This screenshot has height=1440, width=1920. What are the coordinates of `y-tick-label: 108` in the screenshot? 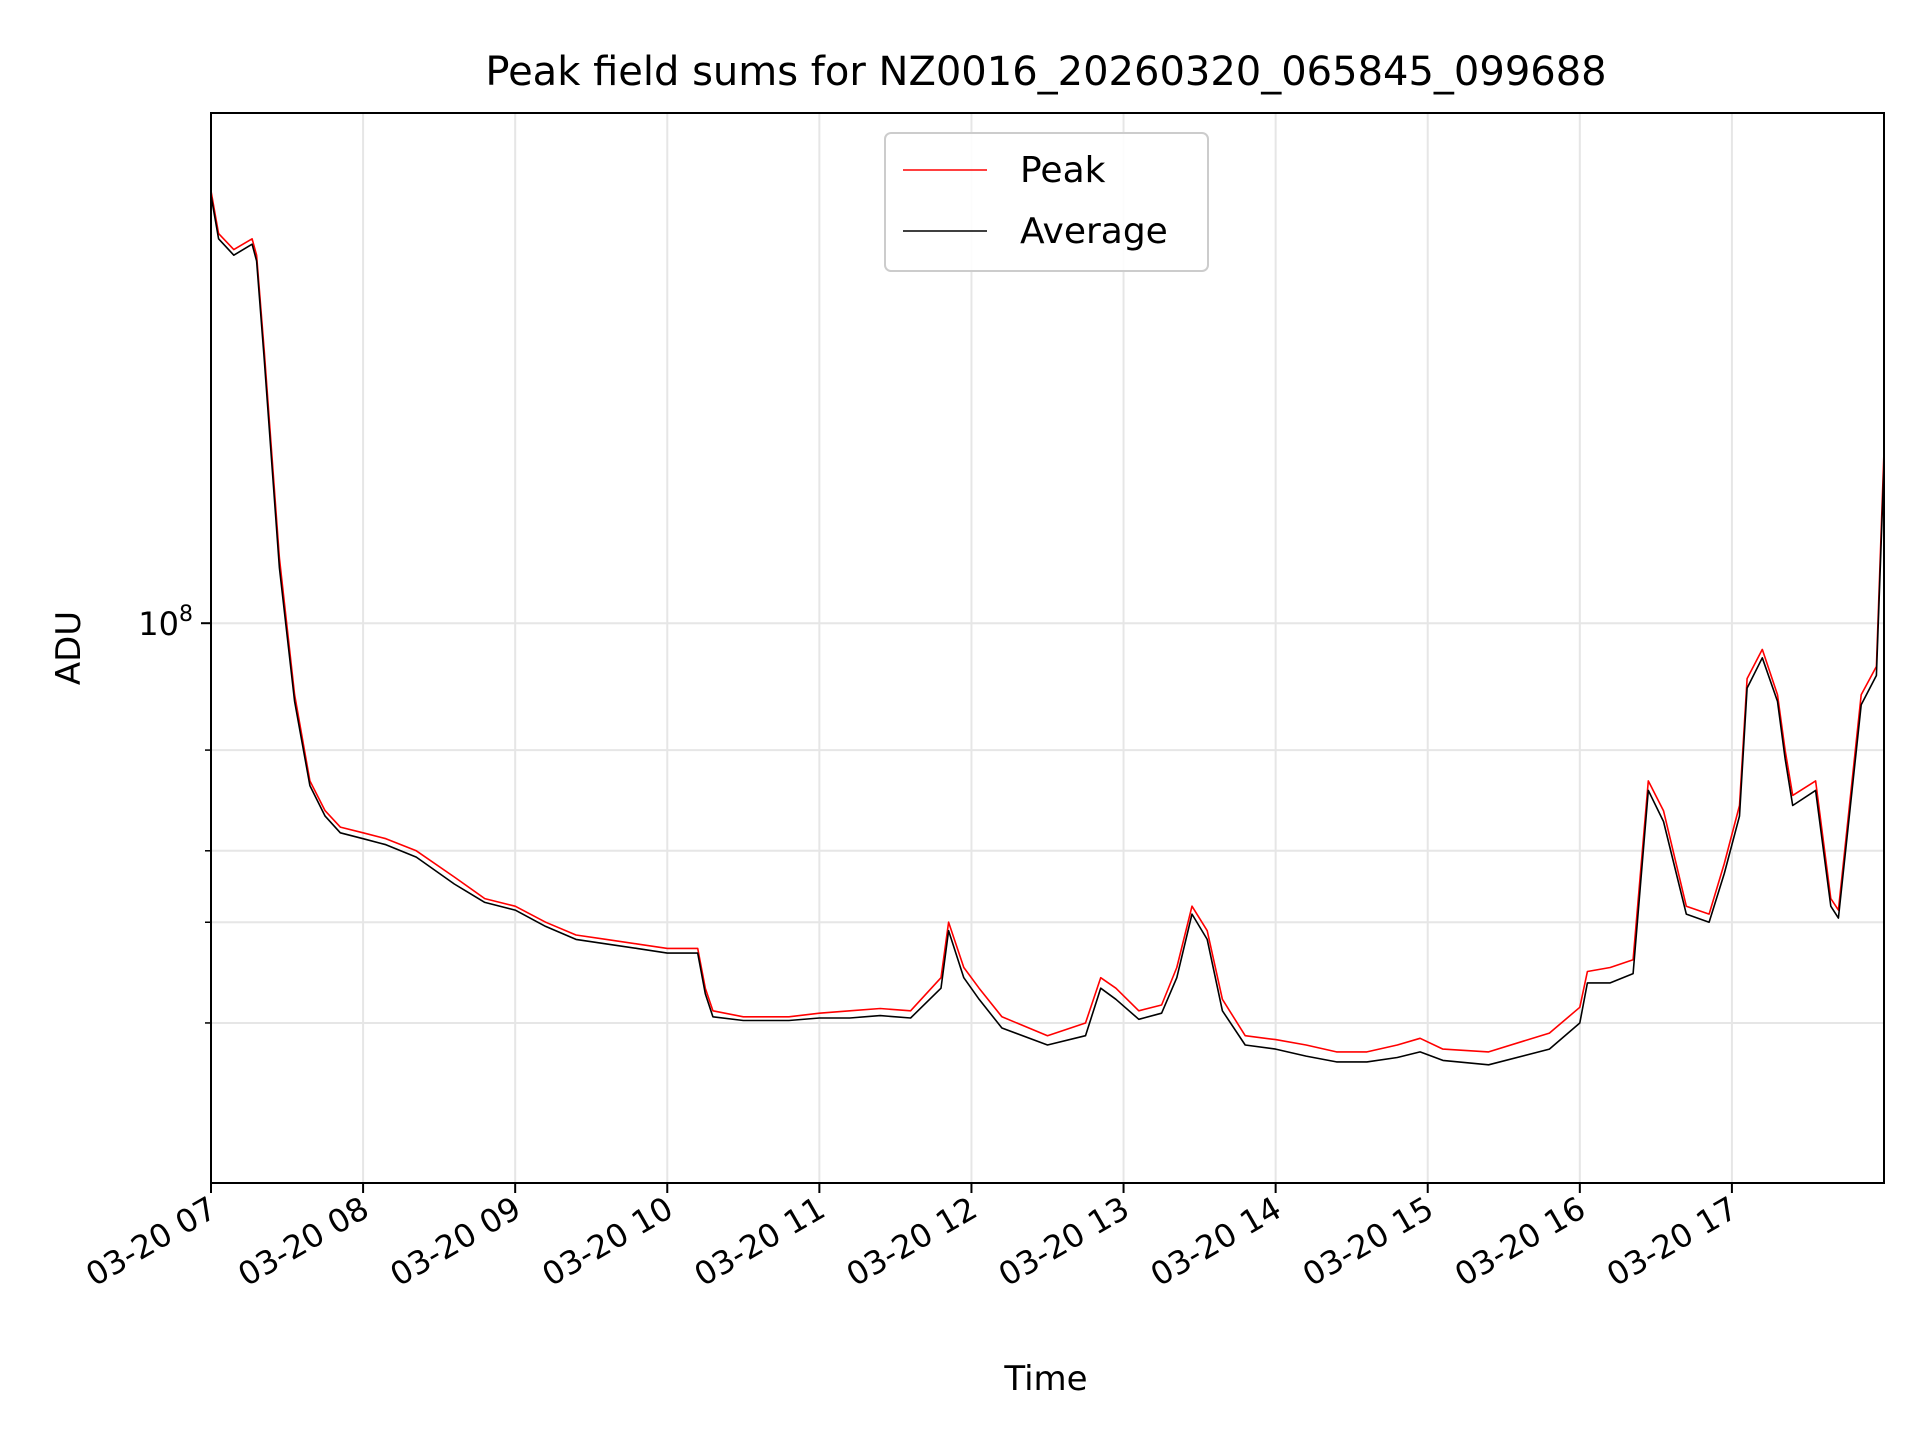 It's located at (165, 622).